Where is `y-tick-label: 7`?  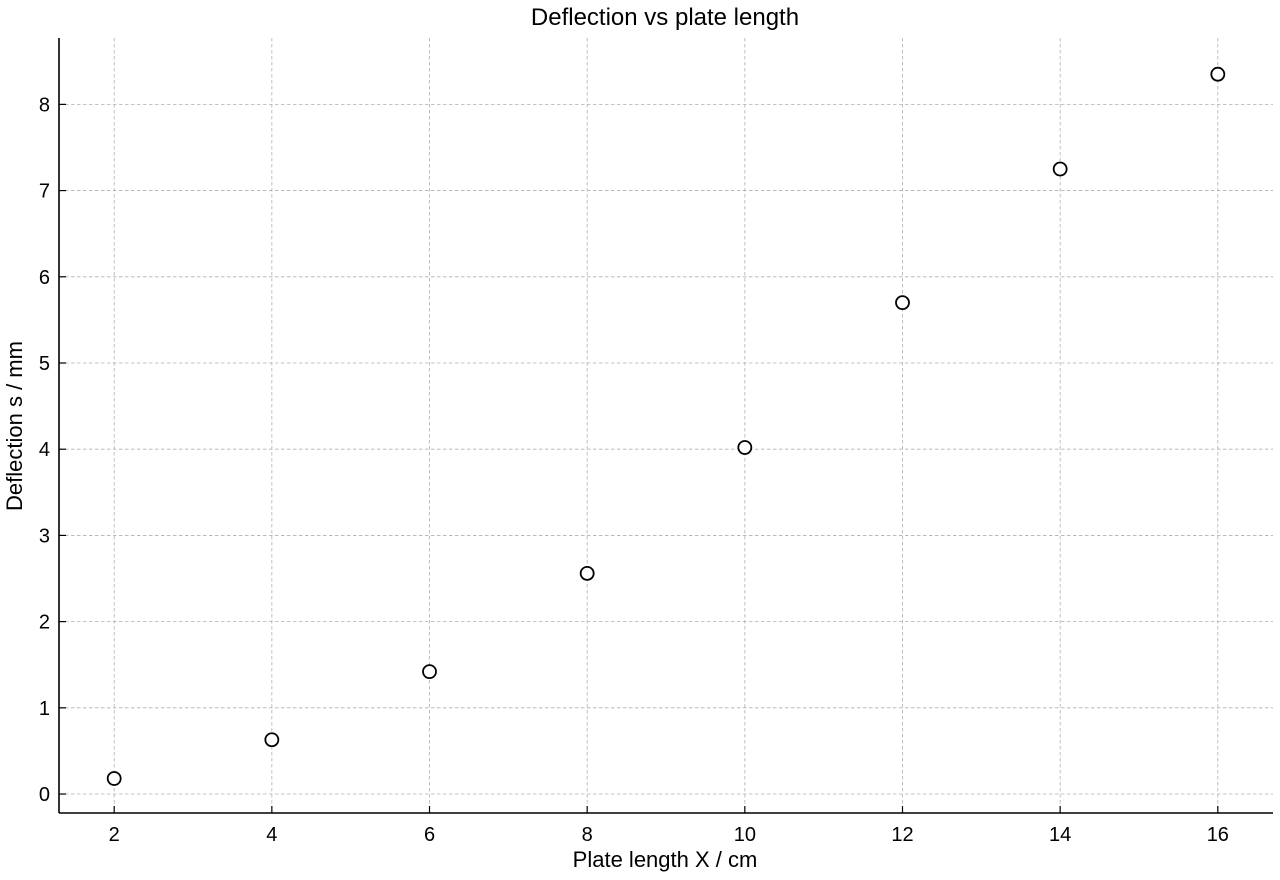
y-tick-label: 7 is located at coordinates (44, 192).